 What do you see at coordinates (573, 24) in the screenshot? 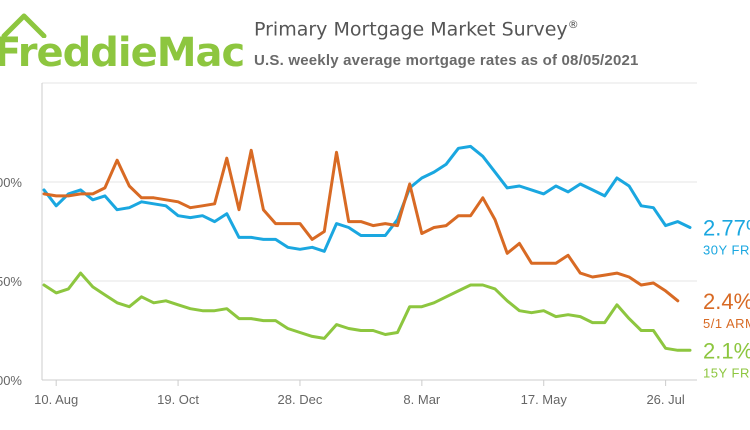
I see `registered-mark: ®` at bounding box center [573, 24].